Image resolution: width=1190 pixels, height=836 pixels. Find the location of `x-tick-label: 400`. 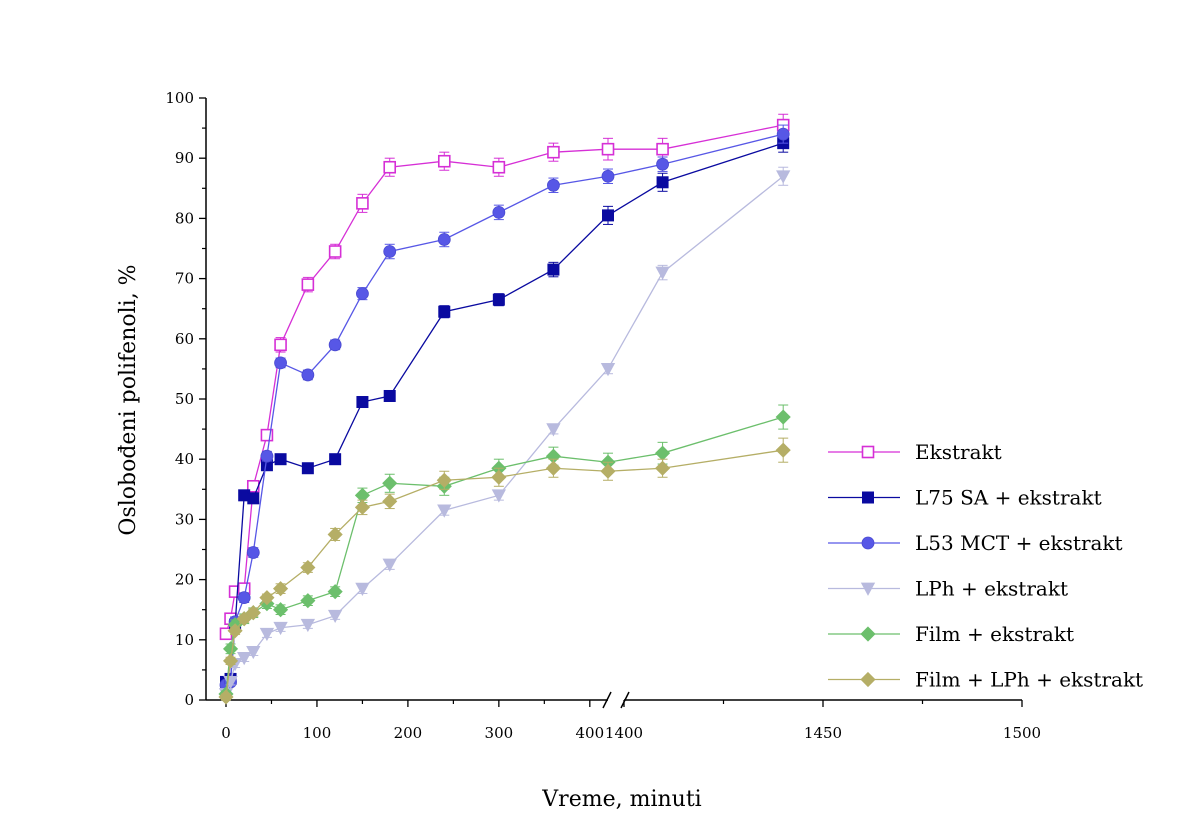

x-tick-label: 400 is located at coordinates (589, 733).